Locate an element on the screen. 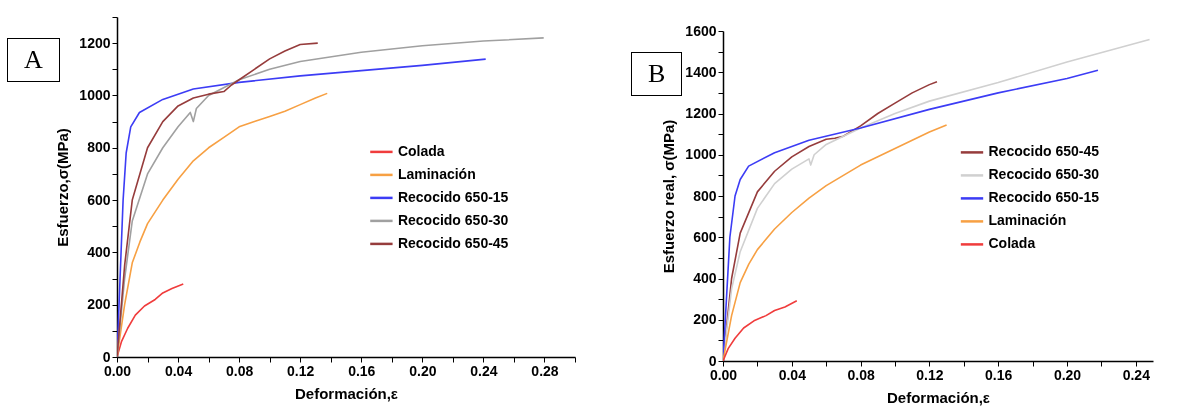 The image size is (1180, 420). text: A is located at coordinates (33, 60).